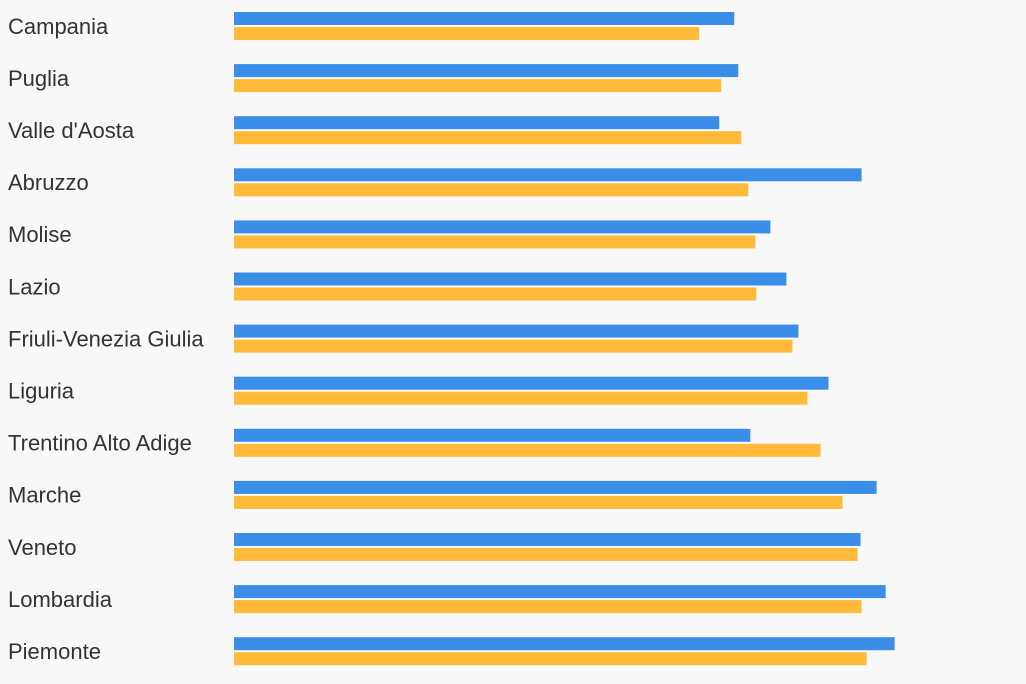 The height and width of the screenshot is (684, 1026). Describe the element at coordinates (44, 495) in the screenshot. I see `category-label: Marche` at that location.